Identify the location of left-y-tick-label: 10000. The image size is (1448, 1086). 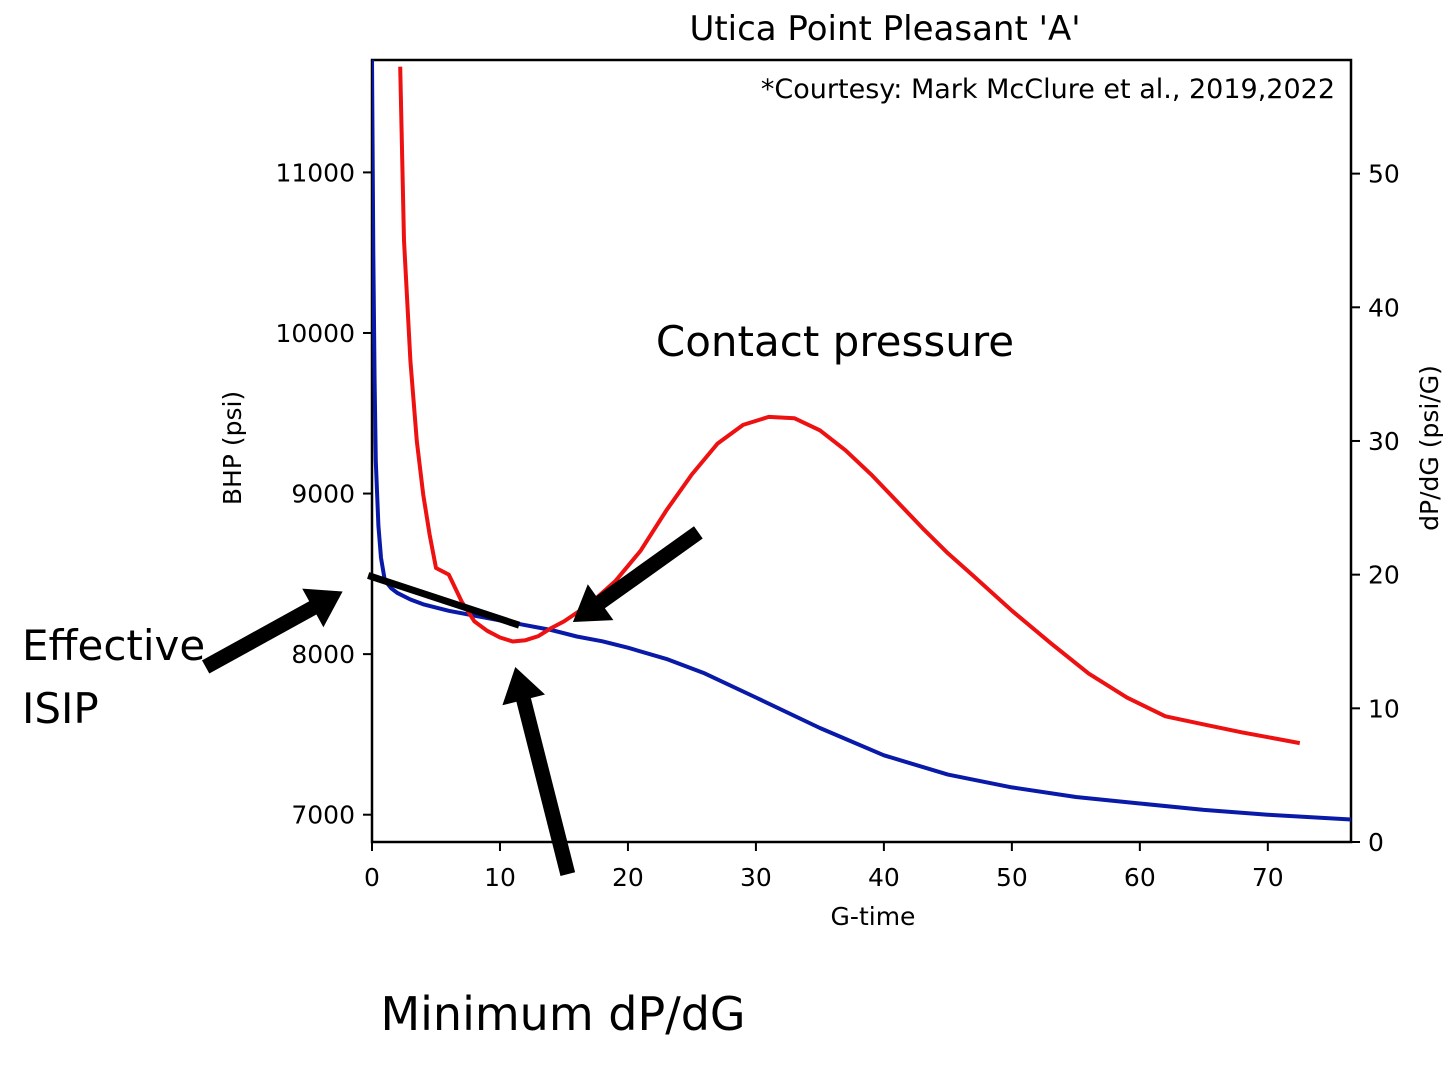
(315, 333).